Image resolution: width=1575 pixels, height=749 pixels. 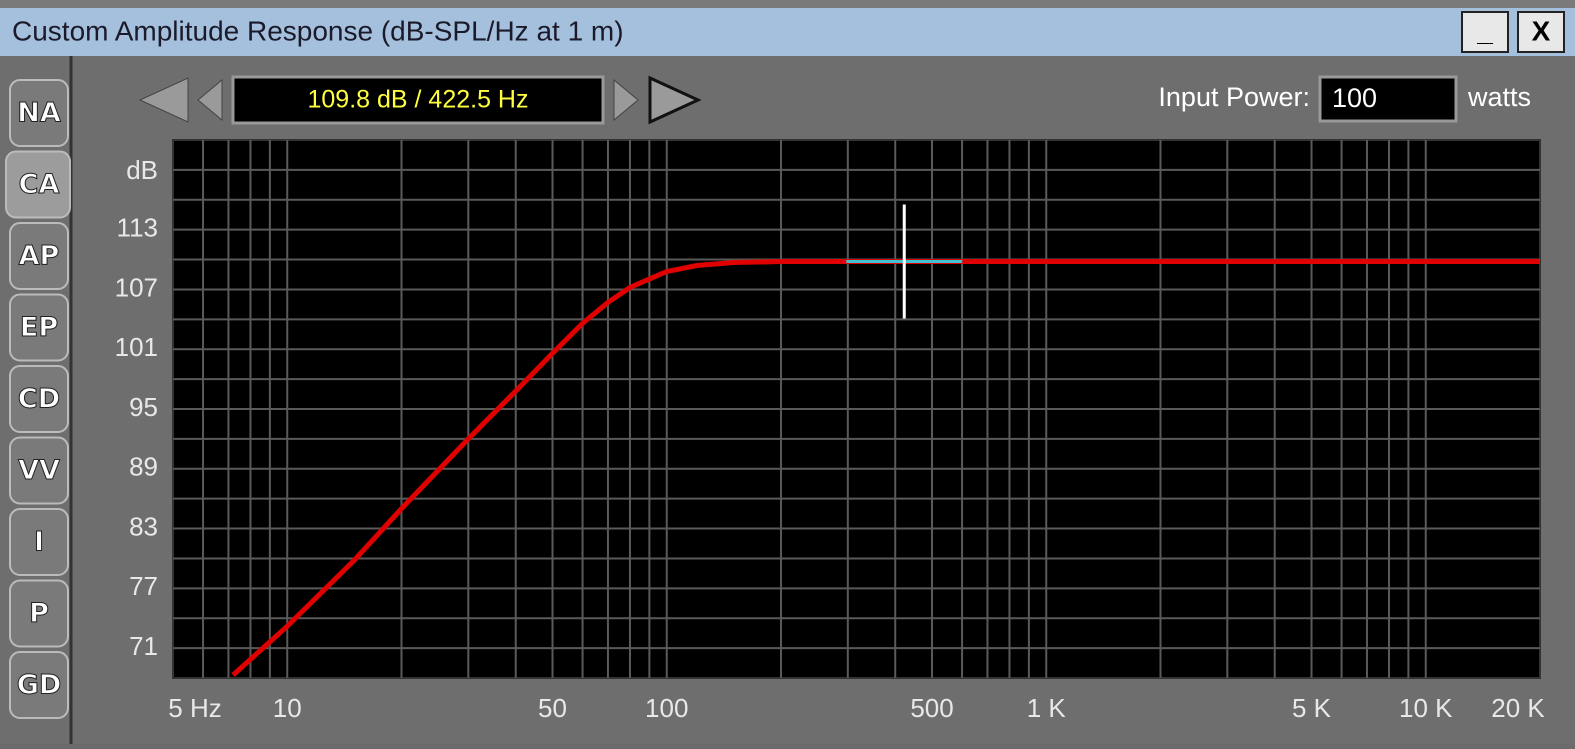 I want to click on x-tick-label: 10 K, so click(x=1426, y=708).